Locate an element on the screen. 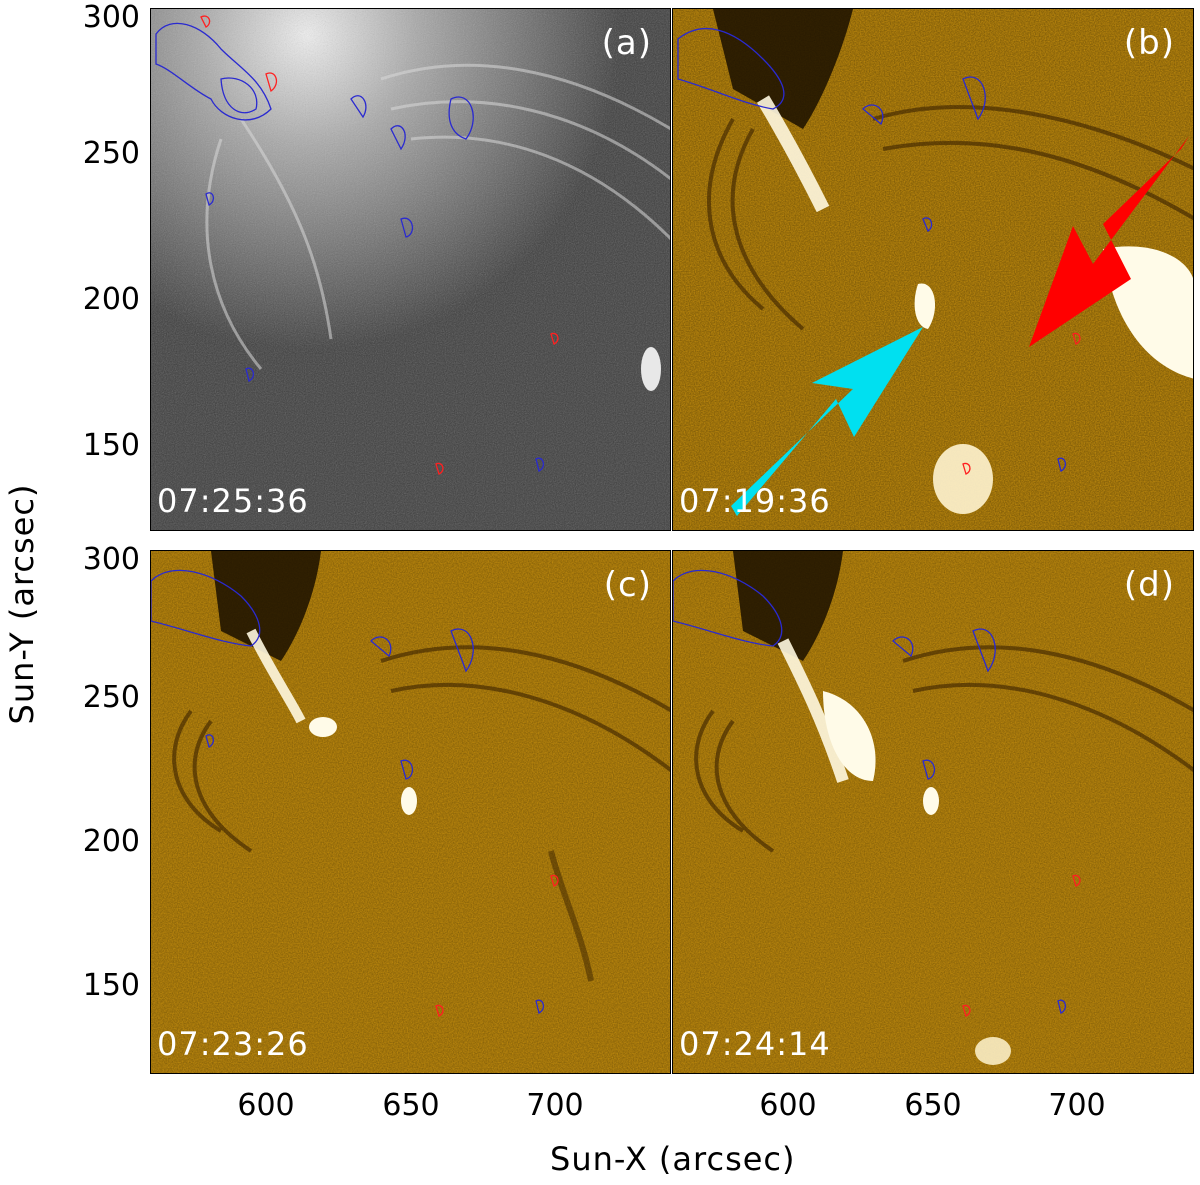 The height and width of the screenshot is (1185, 1200). panel-d-time: 07:24:14 is located at coordinates (755, 1044).